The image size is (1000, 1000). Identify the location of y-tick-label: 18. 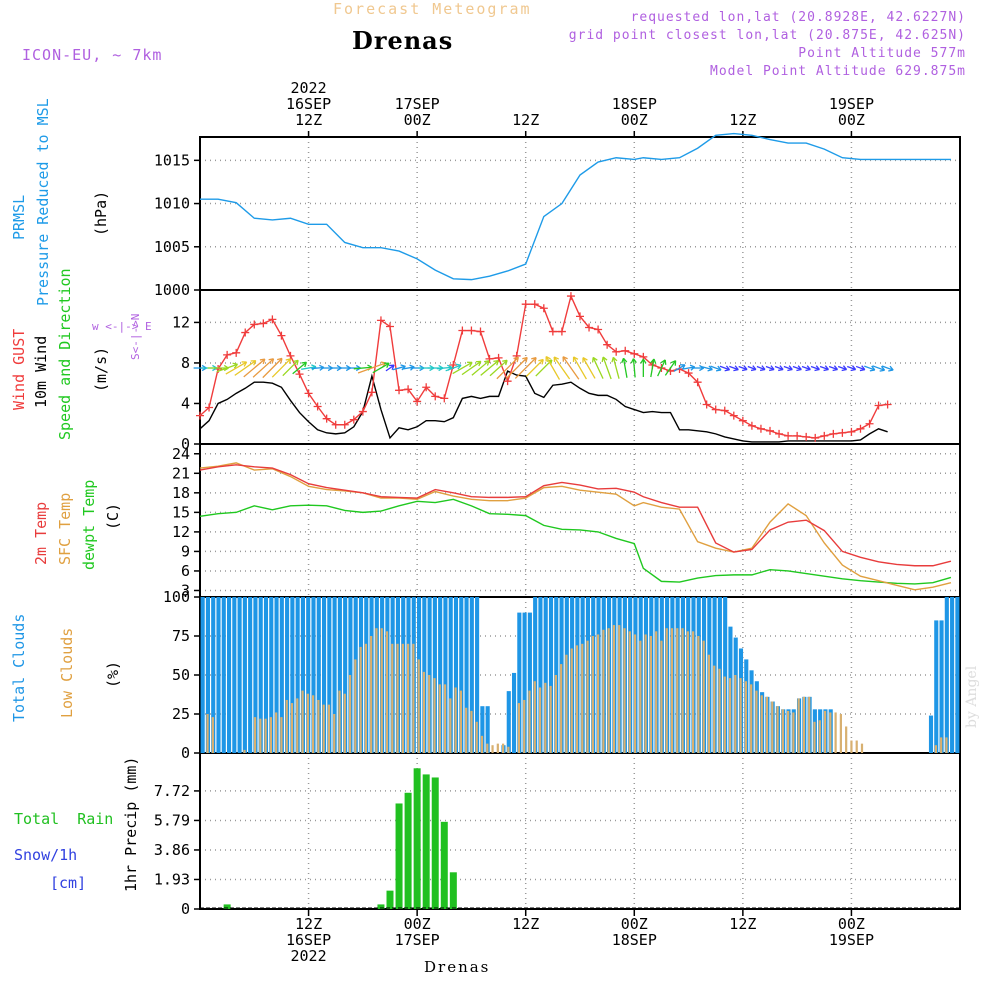
(181, 493).